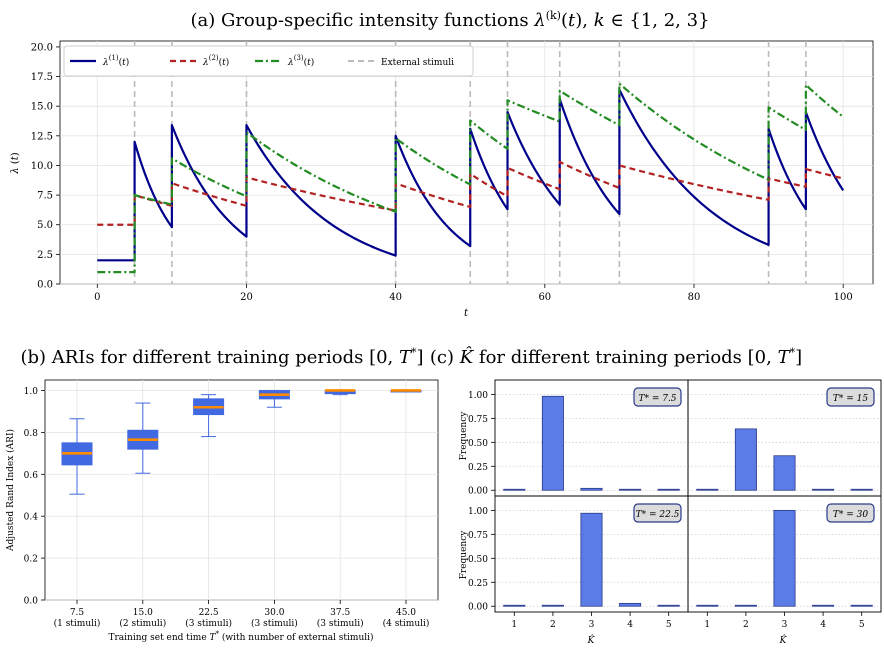  I want to click on khat-subplot: 1 2 3 4 5 T* = 30, so click(784, 562).